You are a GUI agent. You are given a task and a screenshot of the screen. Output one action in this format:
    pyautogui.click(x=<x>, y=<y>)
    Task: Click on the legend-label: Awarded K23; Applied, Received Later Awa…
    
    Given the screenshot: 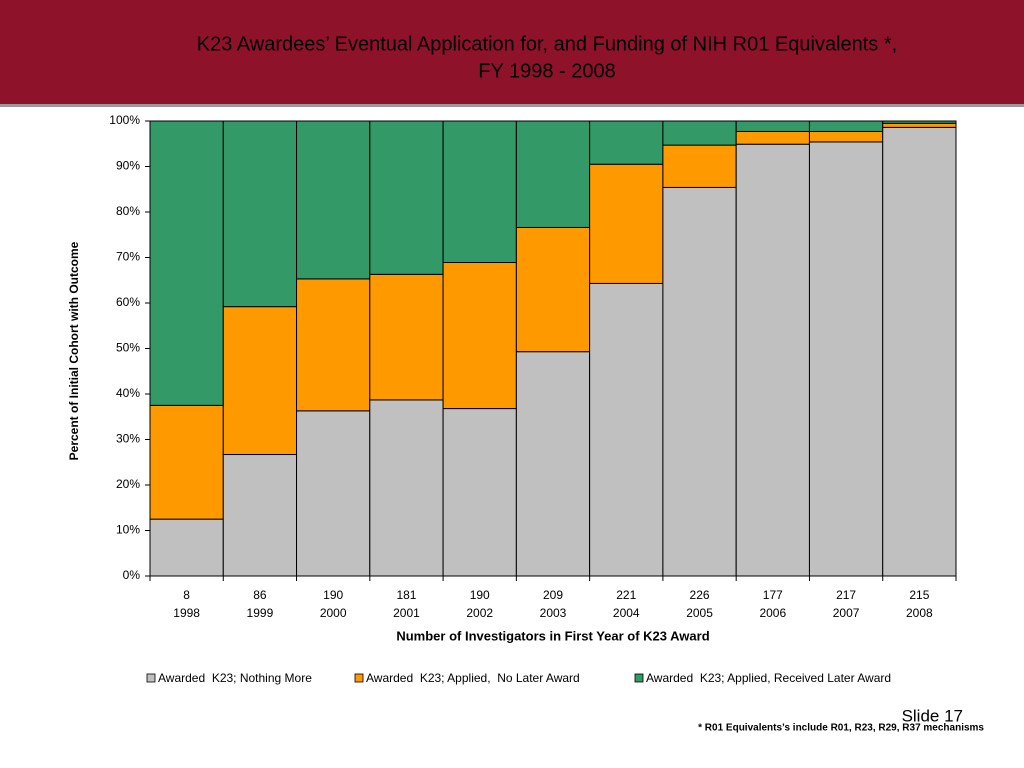 What is the action you would take?
    pyautogui.click(x=768, y=678)
    